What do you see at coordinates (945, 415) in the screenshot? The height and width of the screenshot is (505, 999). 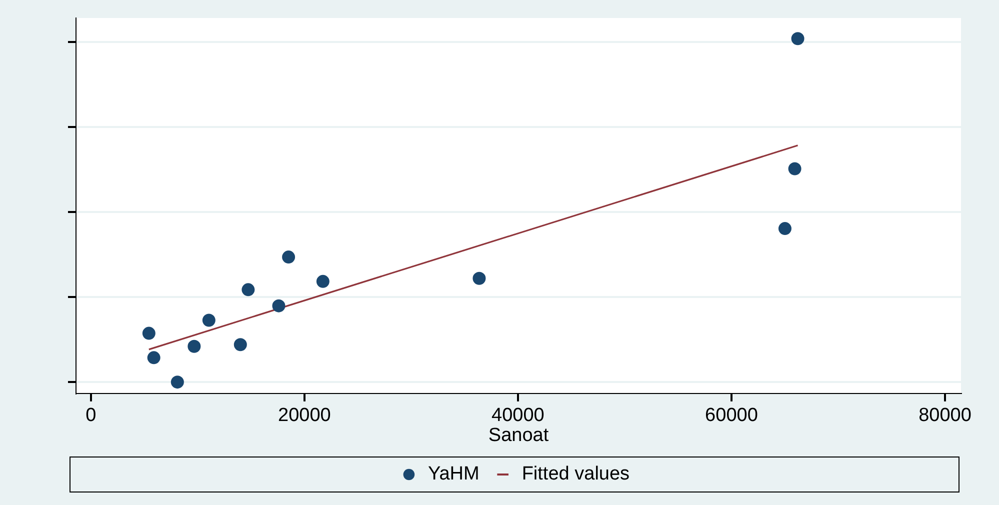 I see `x-tick-label: 80000` at bounding box center [945, 415].